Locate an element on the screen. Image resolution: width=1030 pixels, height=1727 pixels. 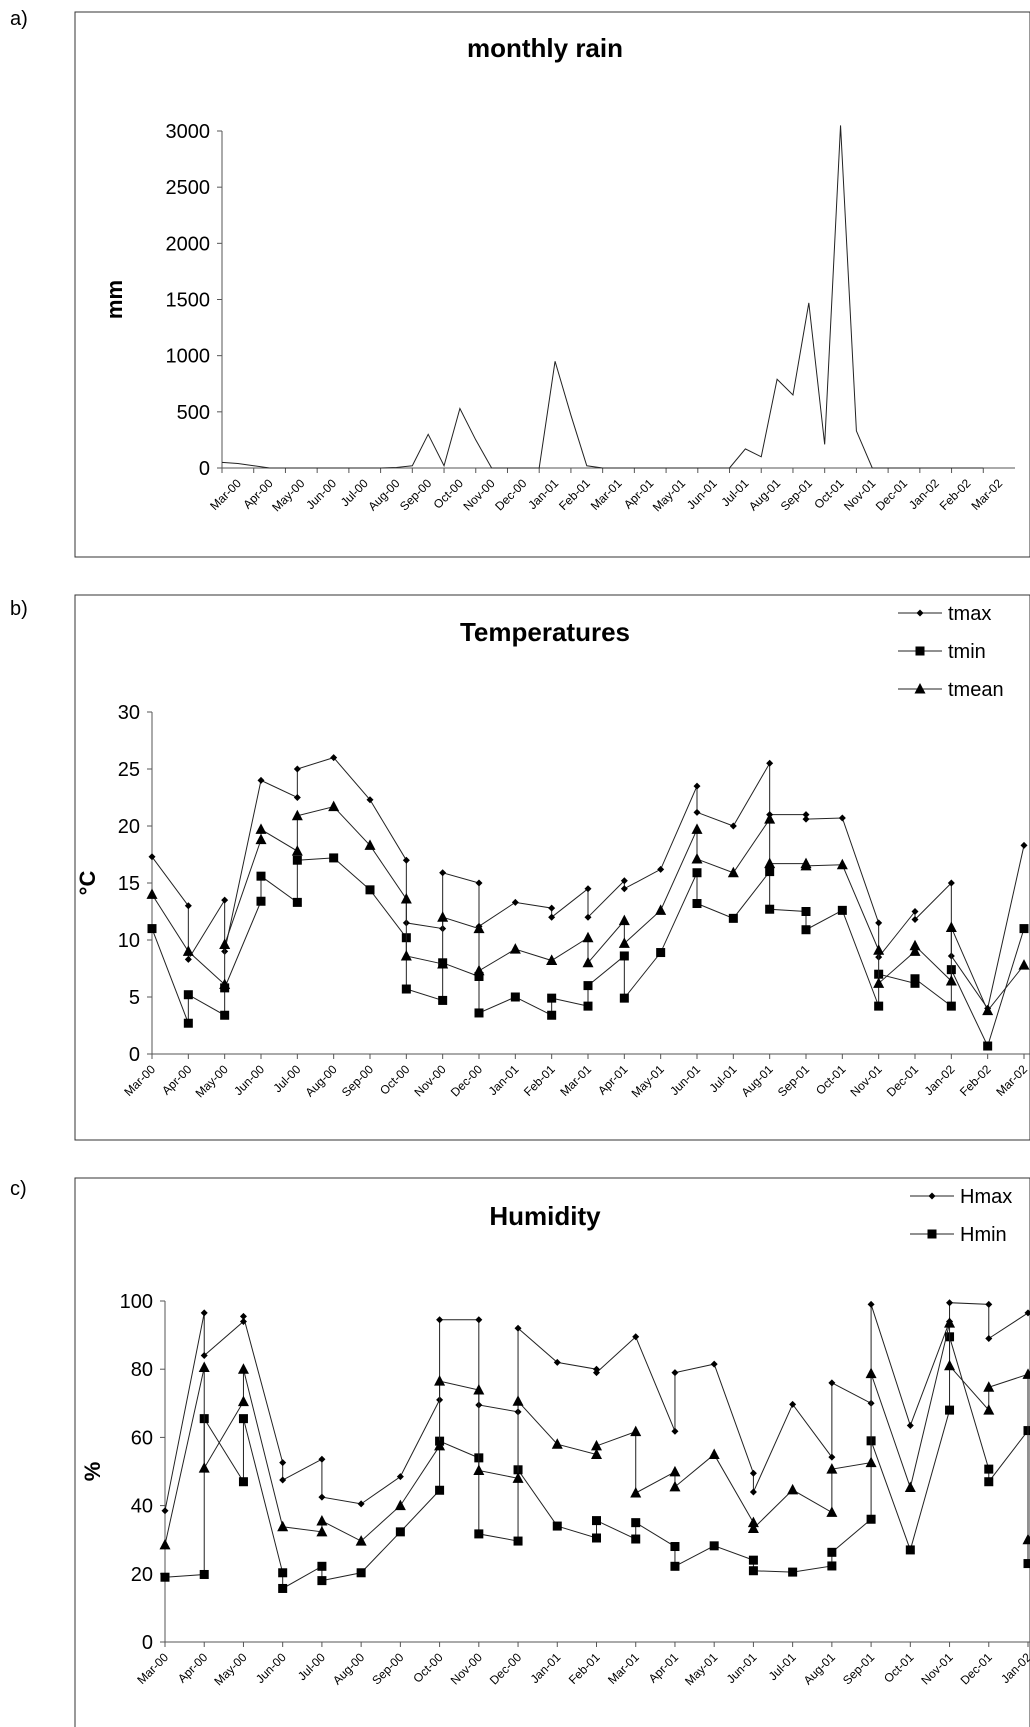
x-tick-label: Aug-00 is located at coordinates (348, 1668).